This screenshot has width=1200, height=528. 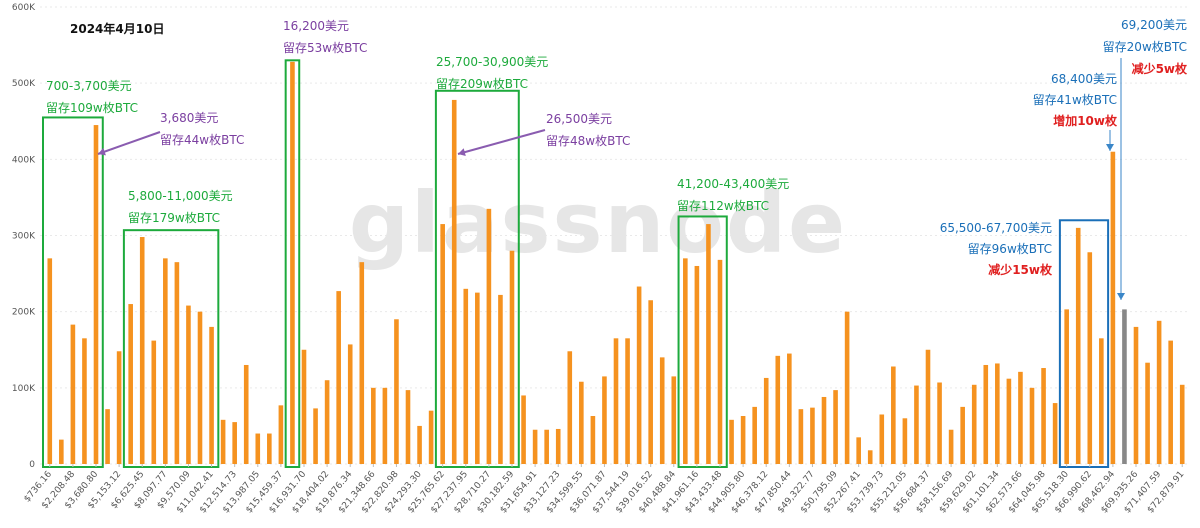 What do you see at coordinates (1010, 248) in the screenshot?
I see `annotation-text: 留存96w枚BTC` at bounding box center [1010, 248].